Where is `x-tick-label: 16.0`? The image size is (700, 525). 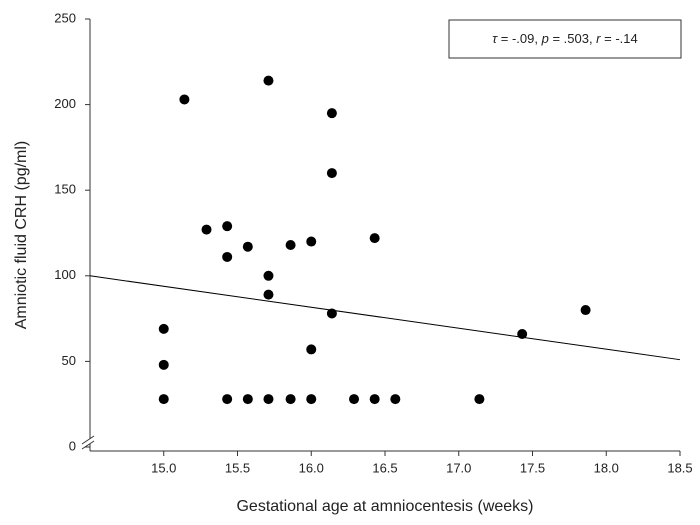 x-tick-label: 16.0 is located at coordinates (311, 467).